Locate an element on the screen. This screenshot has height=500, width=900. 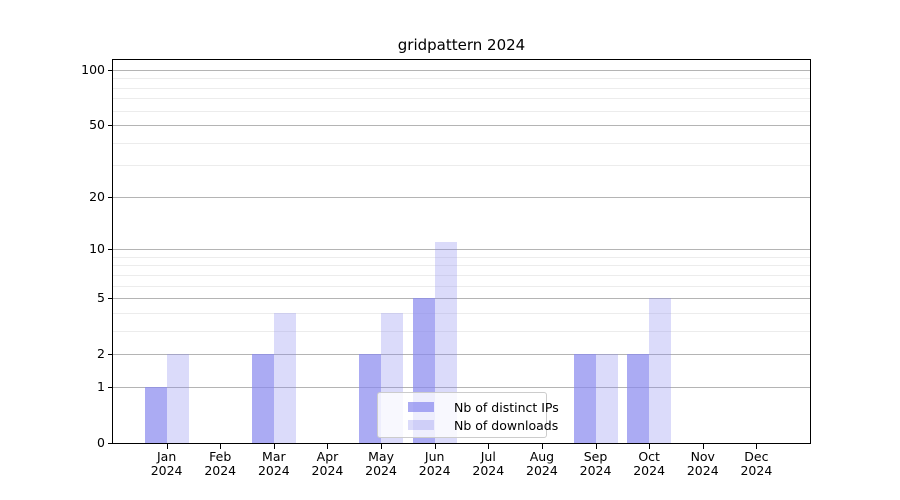
x-tick-label: Jan 2024 is located at coordinates (167, 464).